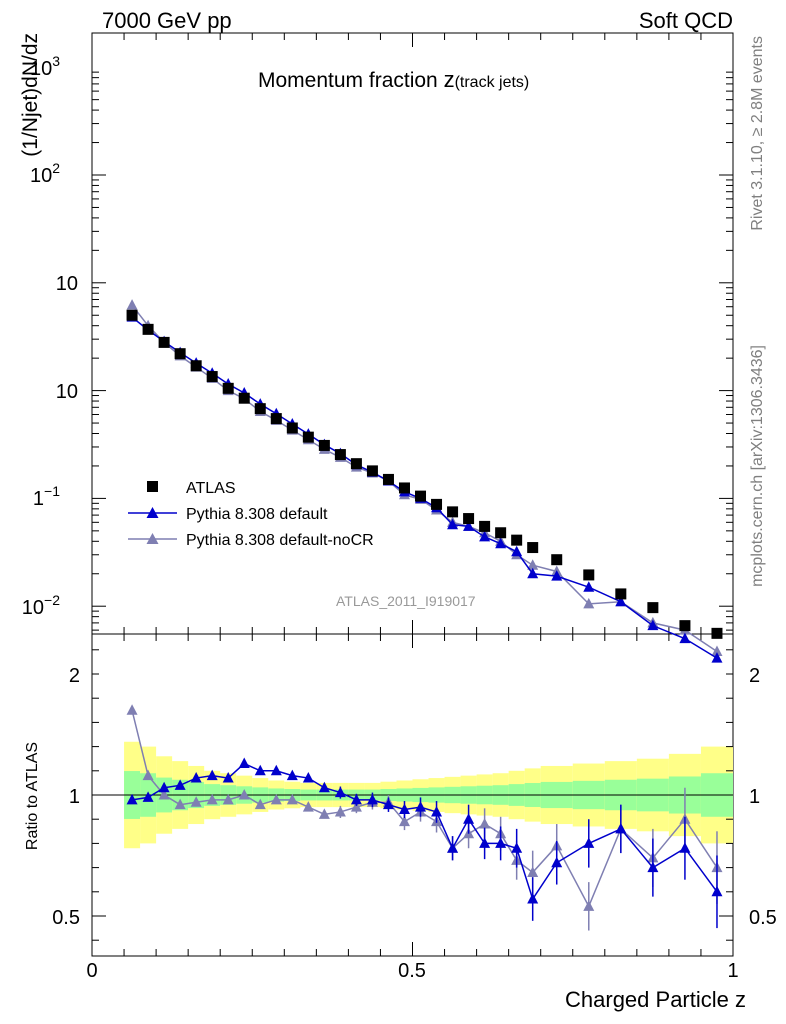  What do you see at coordinates (91, 971) in the screenshot?
I see `xtick-label-0: 0` at bounding box center [91, 971].